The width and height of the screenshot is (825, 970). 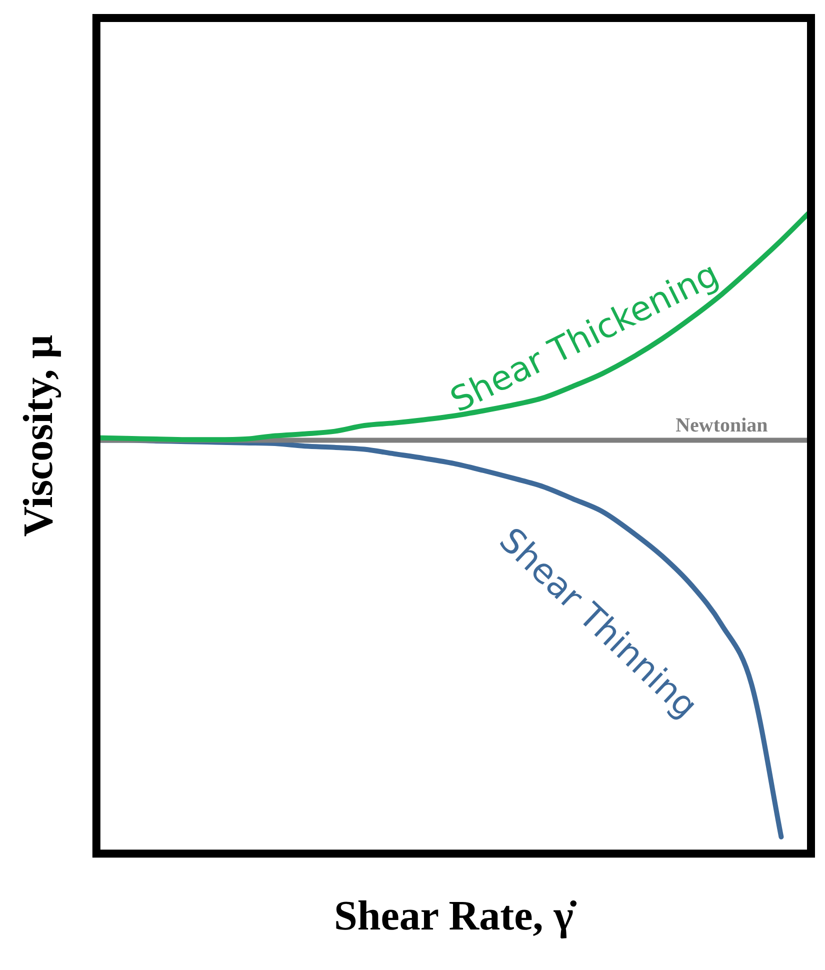 I want to click on x-axis-title: Shear Rate, γ̇, so click(x=456, y=917).